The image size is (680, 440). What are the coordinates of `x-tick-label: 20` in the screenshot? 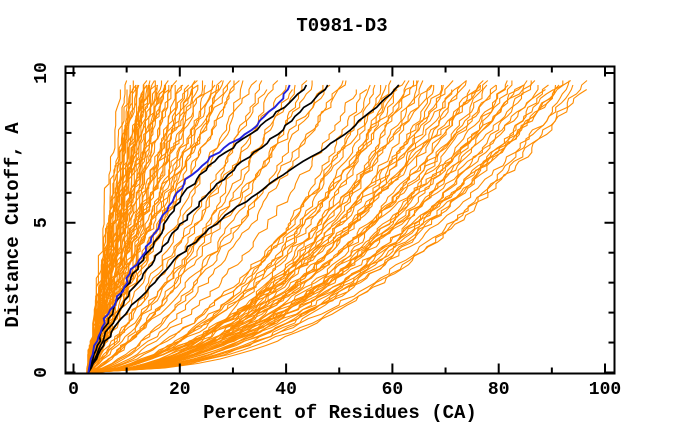 It's located at (180, 390).